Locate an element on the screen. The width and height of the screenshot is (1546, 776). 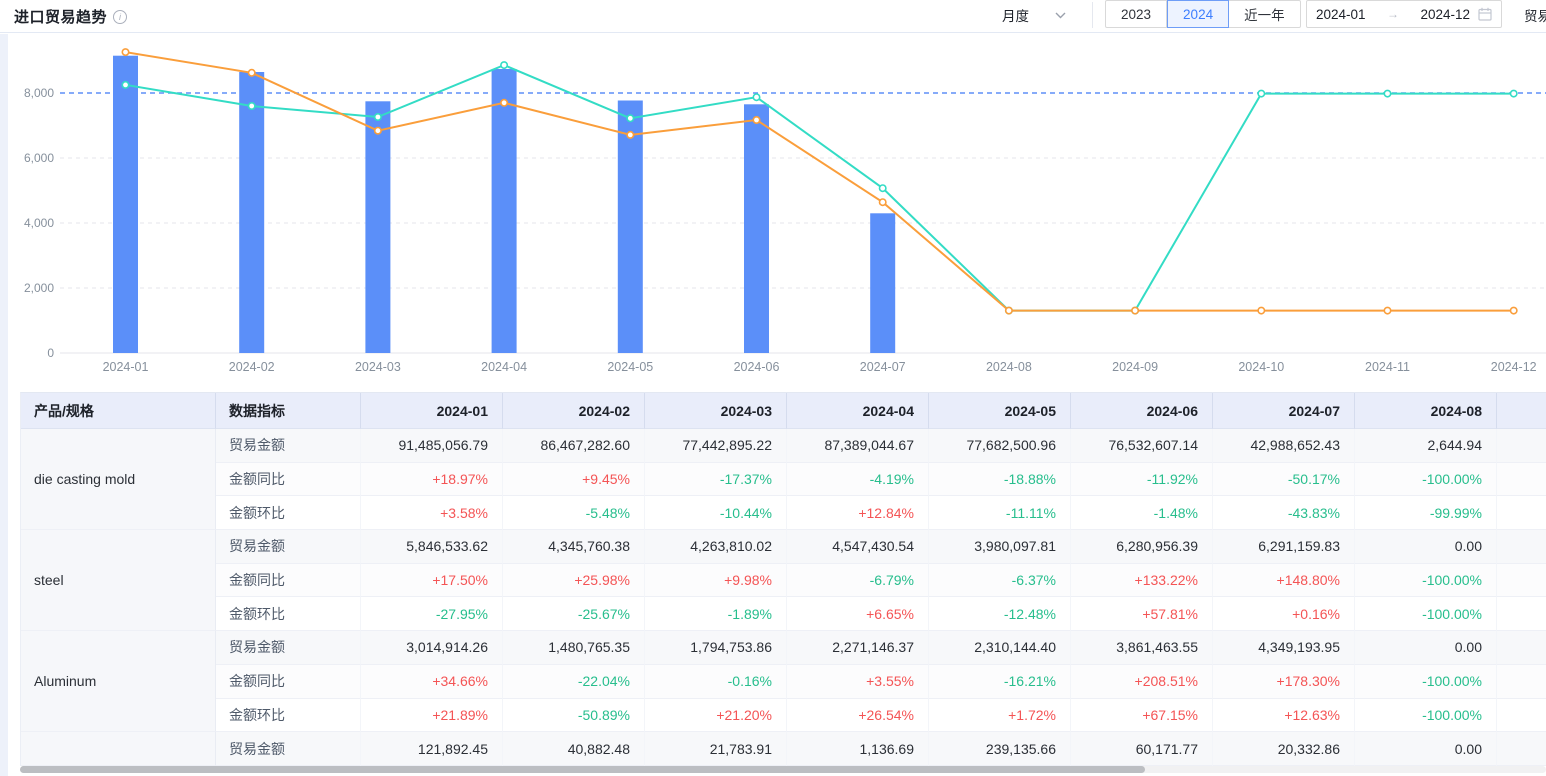
amount-cell: 21,783.91 is located at coordinates (716, 749).